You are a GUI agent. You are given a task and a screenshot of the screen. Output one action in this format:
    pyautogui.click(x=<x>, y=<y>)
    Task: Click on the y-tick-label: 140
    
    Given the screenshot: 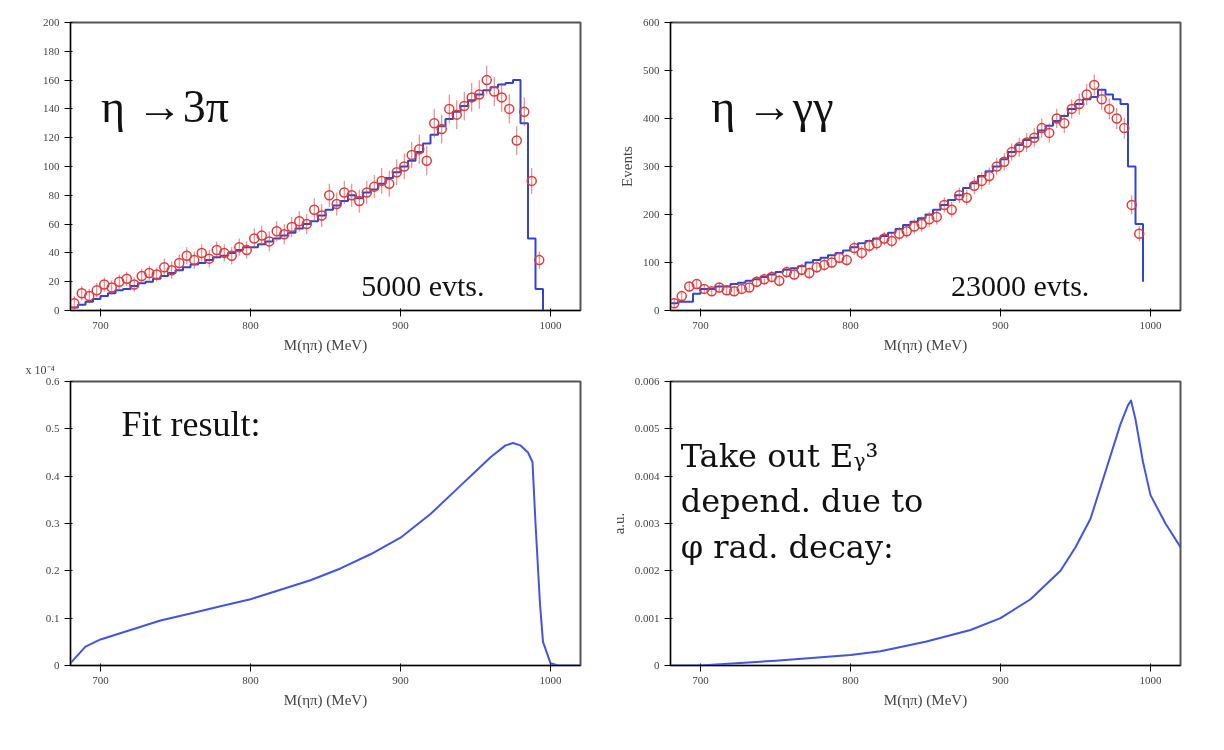 What is the action you would take?
    pyautogui.click(x=51, y=108)
    